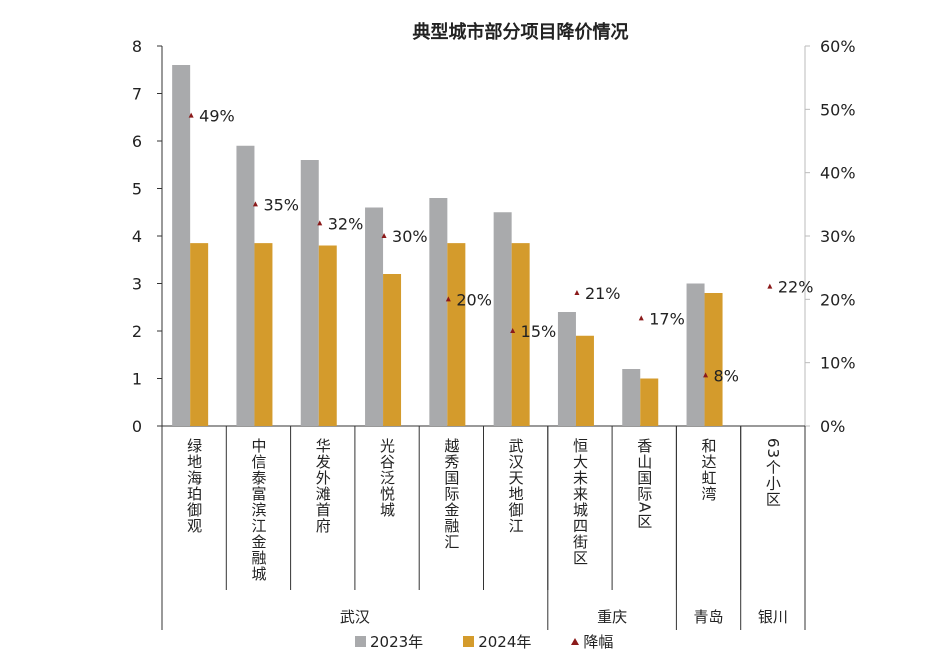  What do you see at coordinates (354, 617) in the screenshot?
I see `group-label: 武汉` at bounding box center [354, 617].